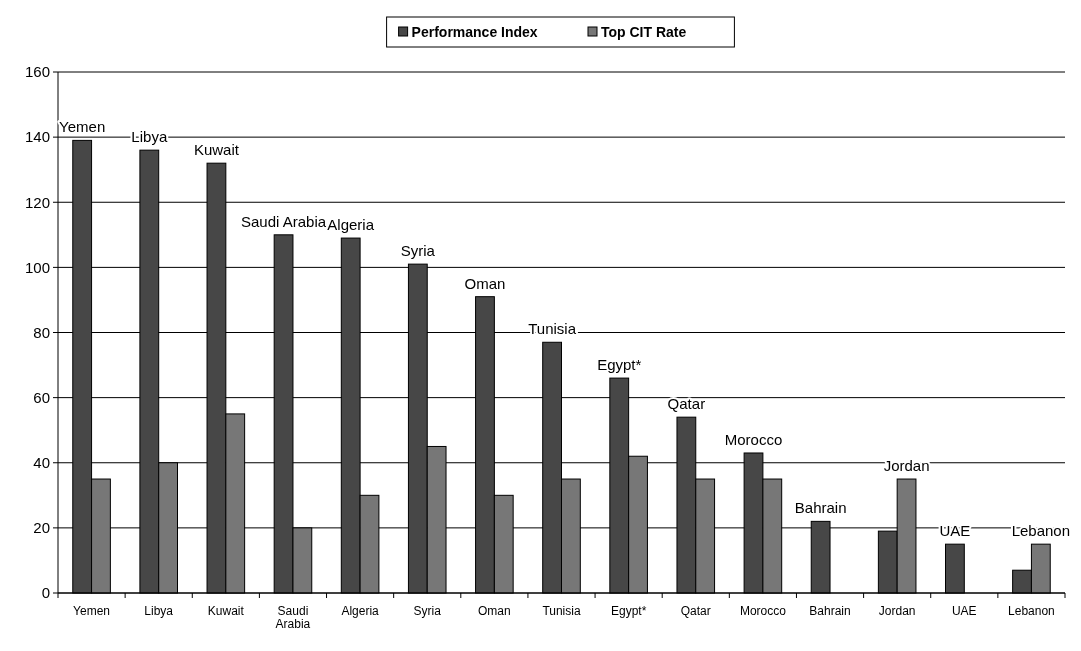 This screenshot has width=1081, height=651. I want to click on x-tick-label: Syria, so click(427, 611).